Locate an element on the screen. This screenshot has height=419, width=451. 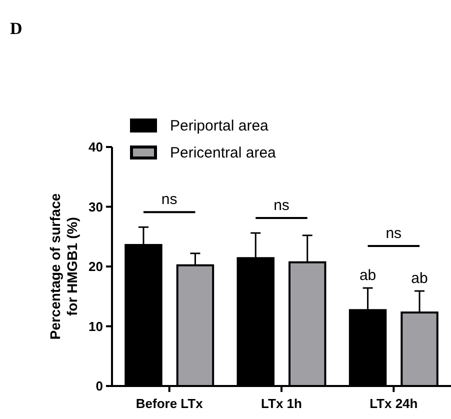
x-tick-label: LTx 24h is located at coordinates (394, 403).